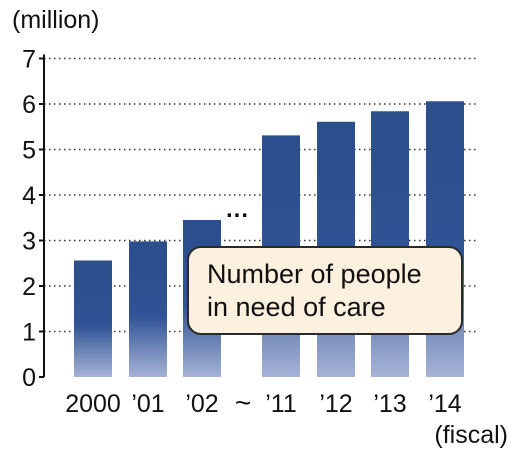 Image resolution: width=516 pixels, height=453 pixels. I want to click on x-axis-unit-label: (fiscal), so click(471, 435).